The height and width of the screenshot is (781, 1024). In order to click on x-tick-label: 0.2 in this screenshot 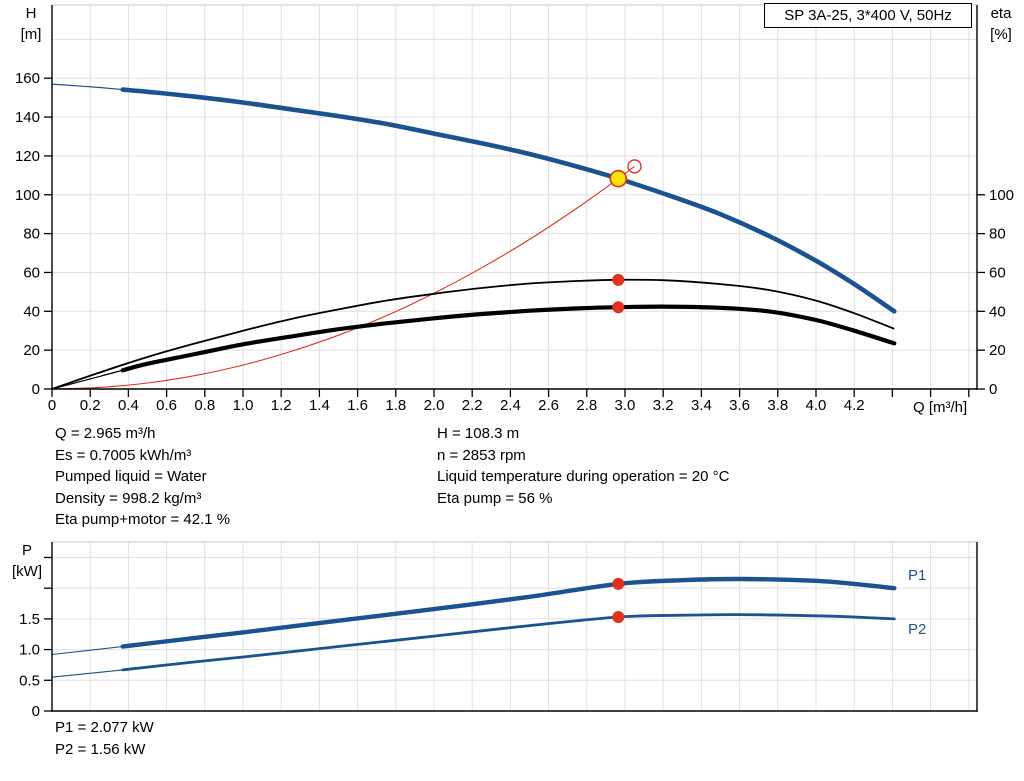, I will do `click(90, 405)`.